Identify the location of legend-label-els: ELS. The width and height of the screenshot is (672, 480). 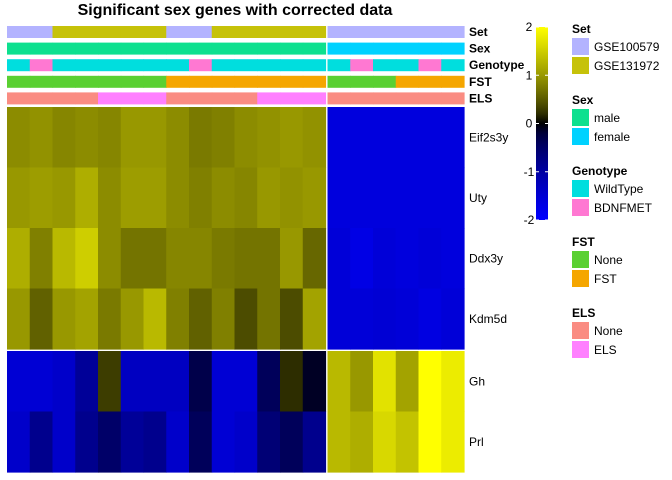
(605, 350).